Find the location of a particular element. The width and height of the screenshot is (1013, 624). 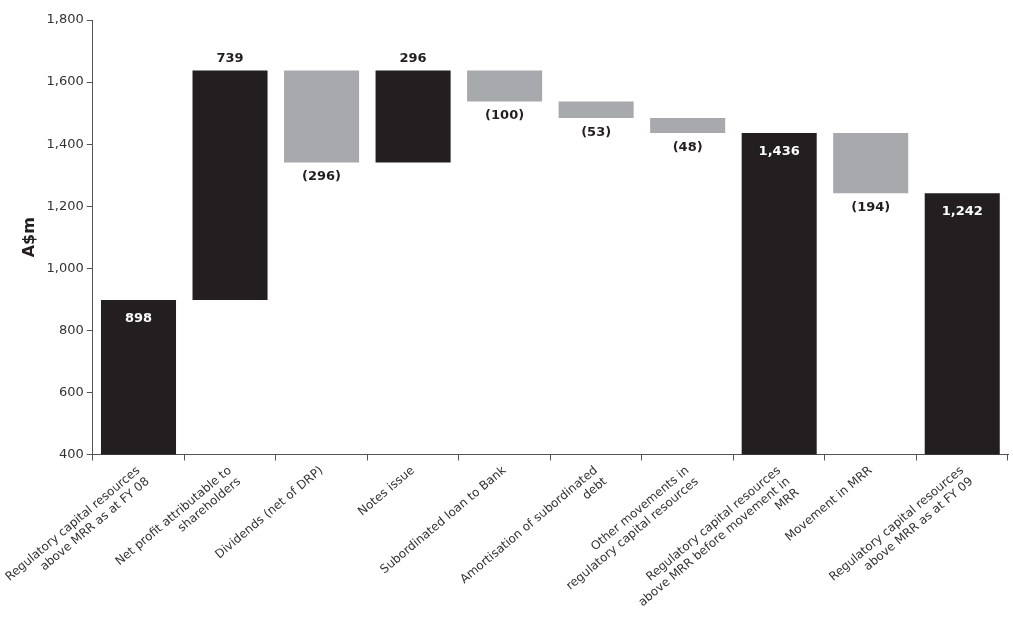

data-label: (48) is located at coordinates (687, 146).